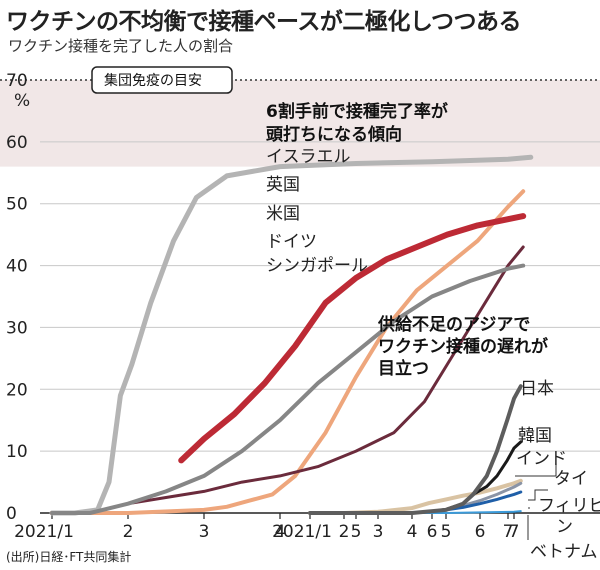 This screenshot has height=570, width=600. What do you see at coordinates (11, 514) in the screenshot?
I see `y-tick-label: 0` at bounding box center [11, 514].